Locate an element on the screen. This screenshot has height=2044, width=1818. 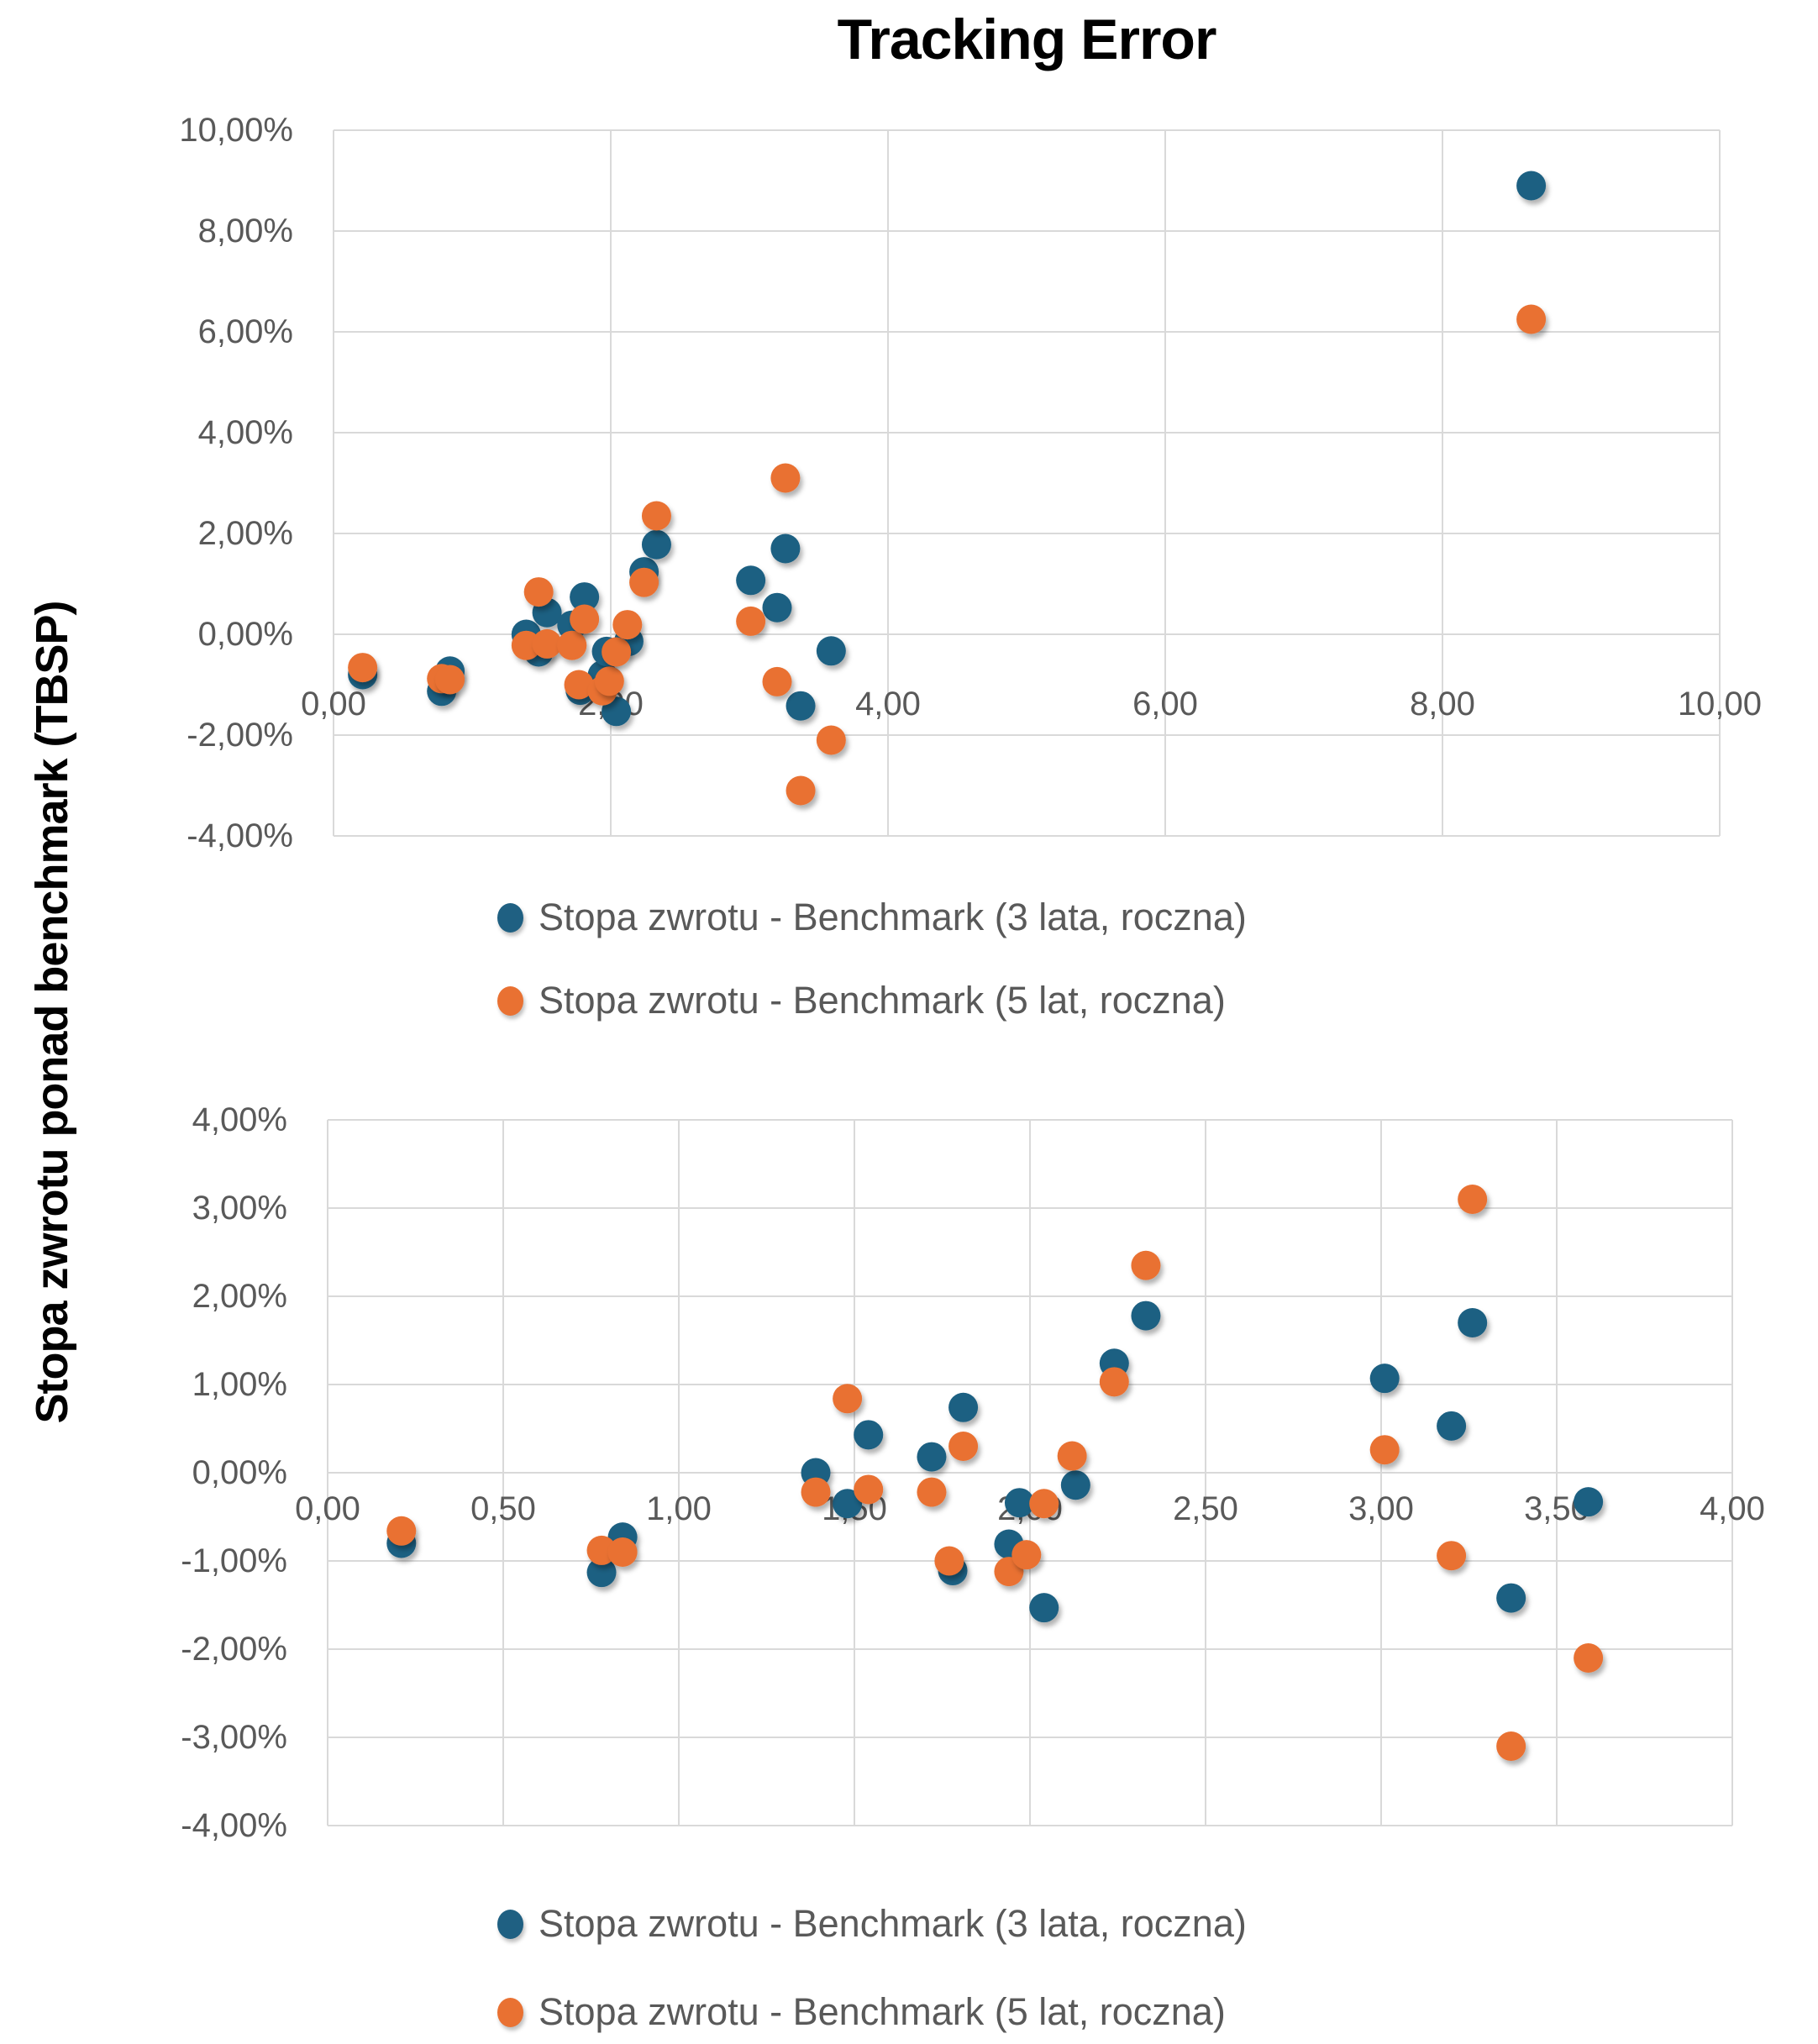
svg-text: 2,50 is located at coordinates (1205, 1508).